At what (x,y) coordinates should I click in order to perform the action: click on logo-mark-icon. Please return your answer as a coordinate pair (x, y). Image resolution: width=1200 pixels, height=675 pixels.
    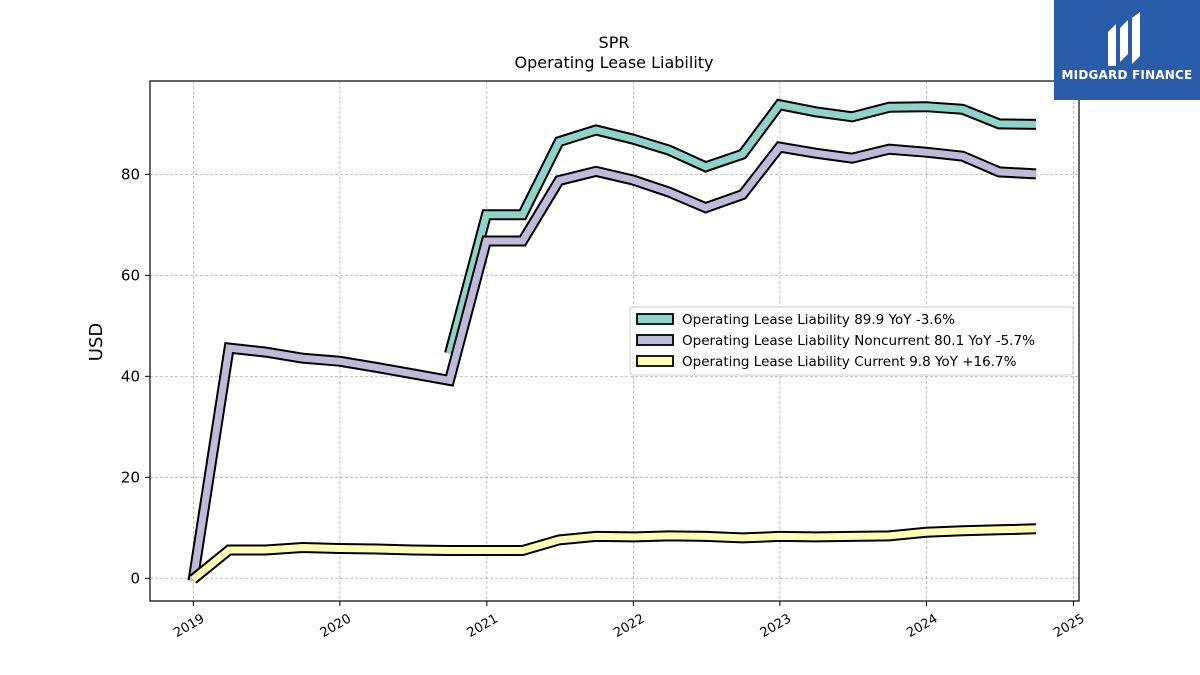
    Looking at the image, I should click on (1124, 39).